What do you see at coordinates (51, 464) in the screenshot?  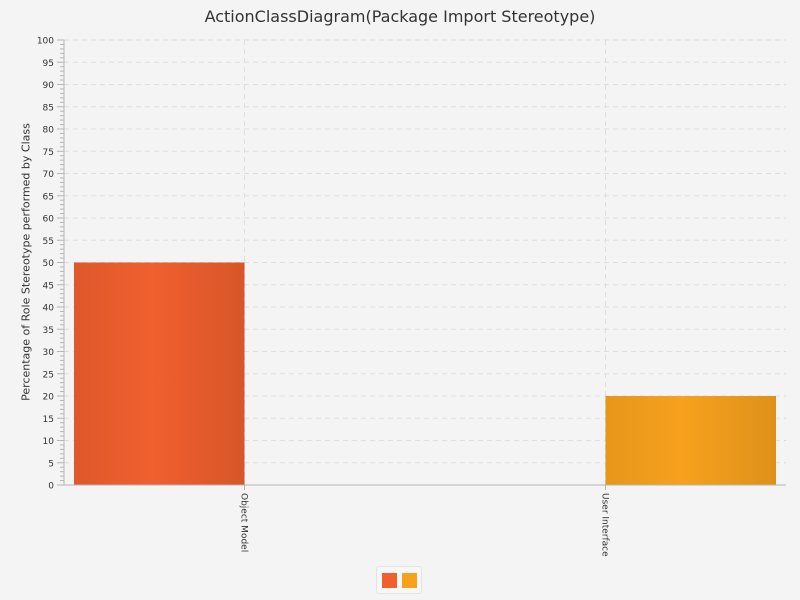 I see `y-tick-label: 5` at bounding box center [51, 464].